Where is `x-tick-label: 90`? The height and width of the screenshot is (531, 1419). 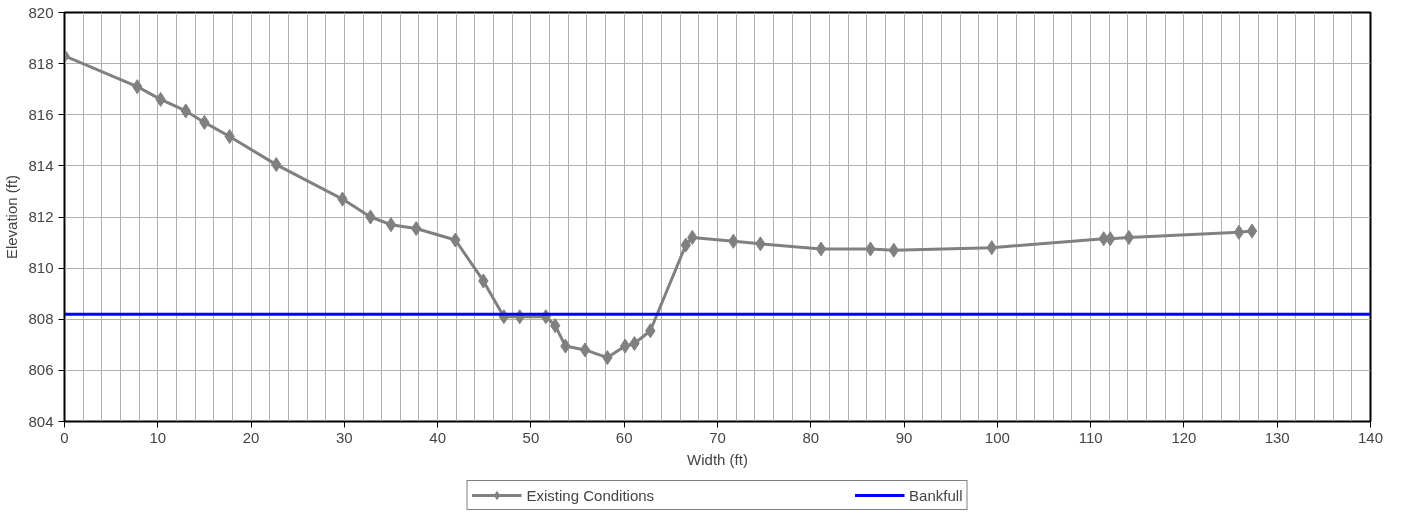
x-tick-label: 90 is located at coordinates (904, 437).